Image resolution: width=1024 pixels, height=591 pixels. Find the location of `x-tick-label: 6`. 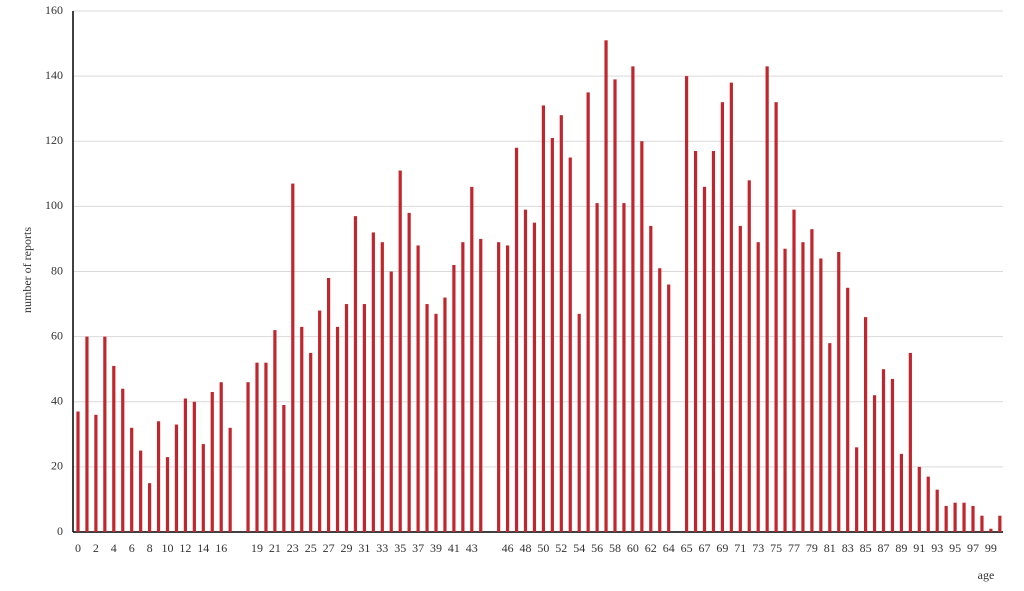

x-tick-label: 6 is located at coordinates (132, 548).